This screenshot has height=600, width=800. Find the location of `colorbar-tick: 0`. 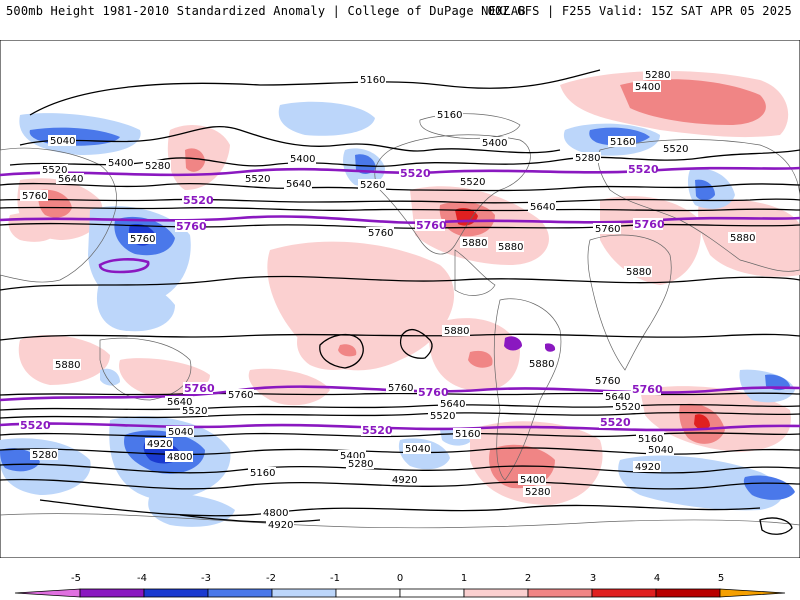

colorbar-tick: 0 is located at coordinates (400, 578).